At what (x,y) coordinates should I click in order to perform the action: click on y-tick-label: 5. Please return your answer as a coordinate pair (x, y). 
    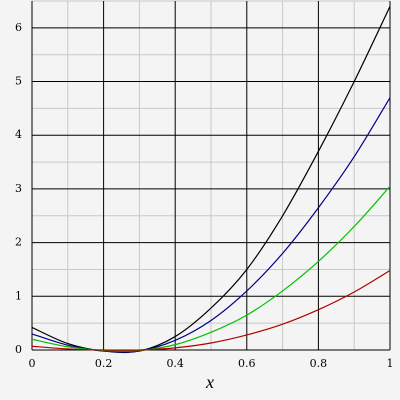
    Looking at the image, I should click on (18, 81).